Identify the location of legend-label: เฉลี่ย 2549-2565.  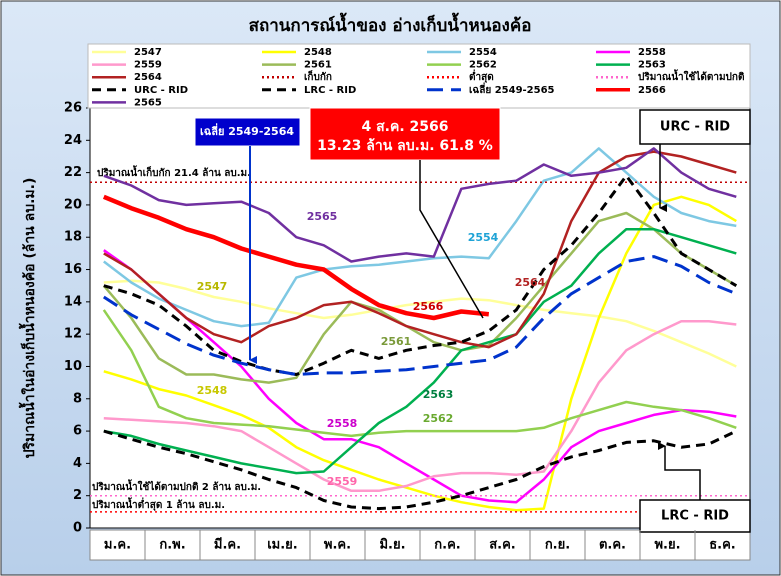
(512, 89).